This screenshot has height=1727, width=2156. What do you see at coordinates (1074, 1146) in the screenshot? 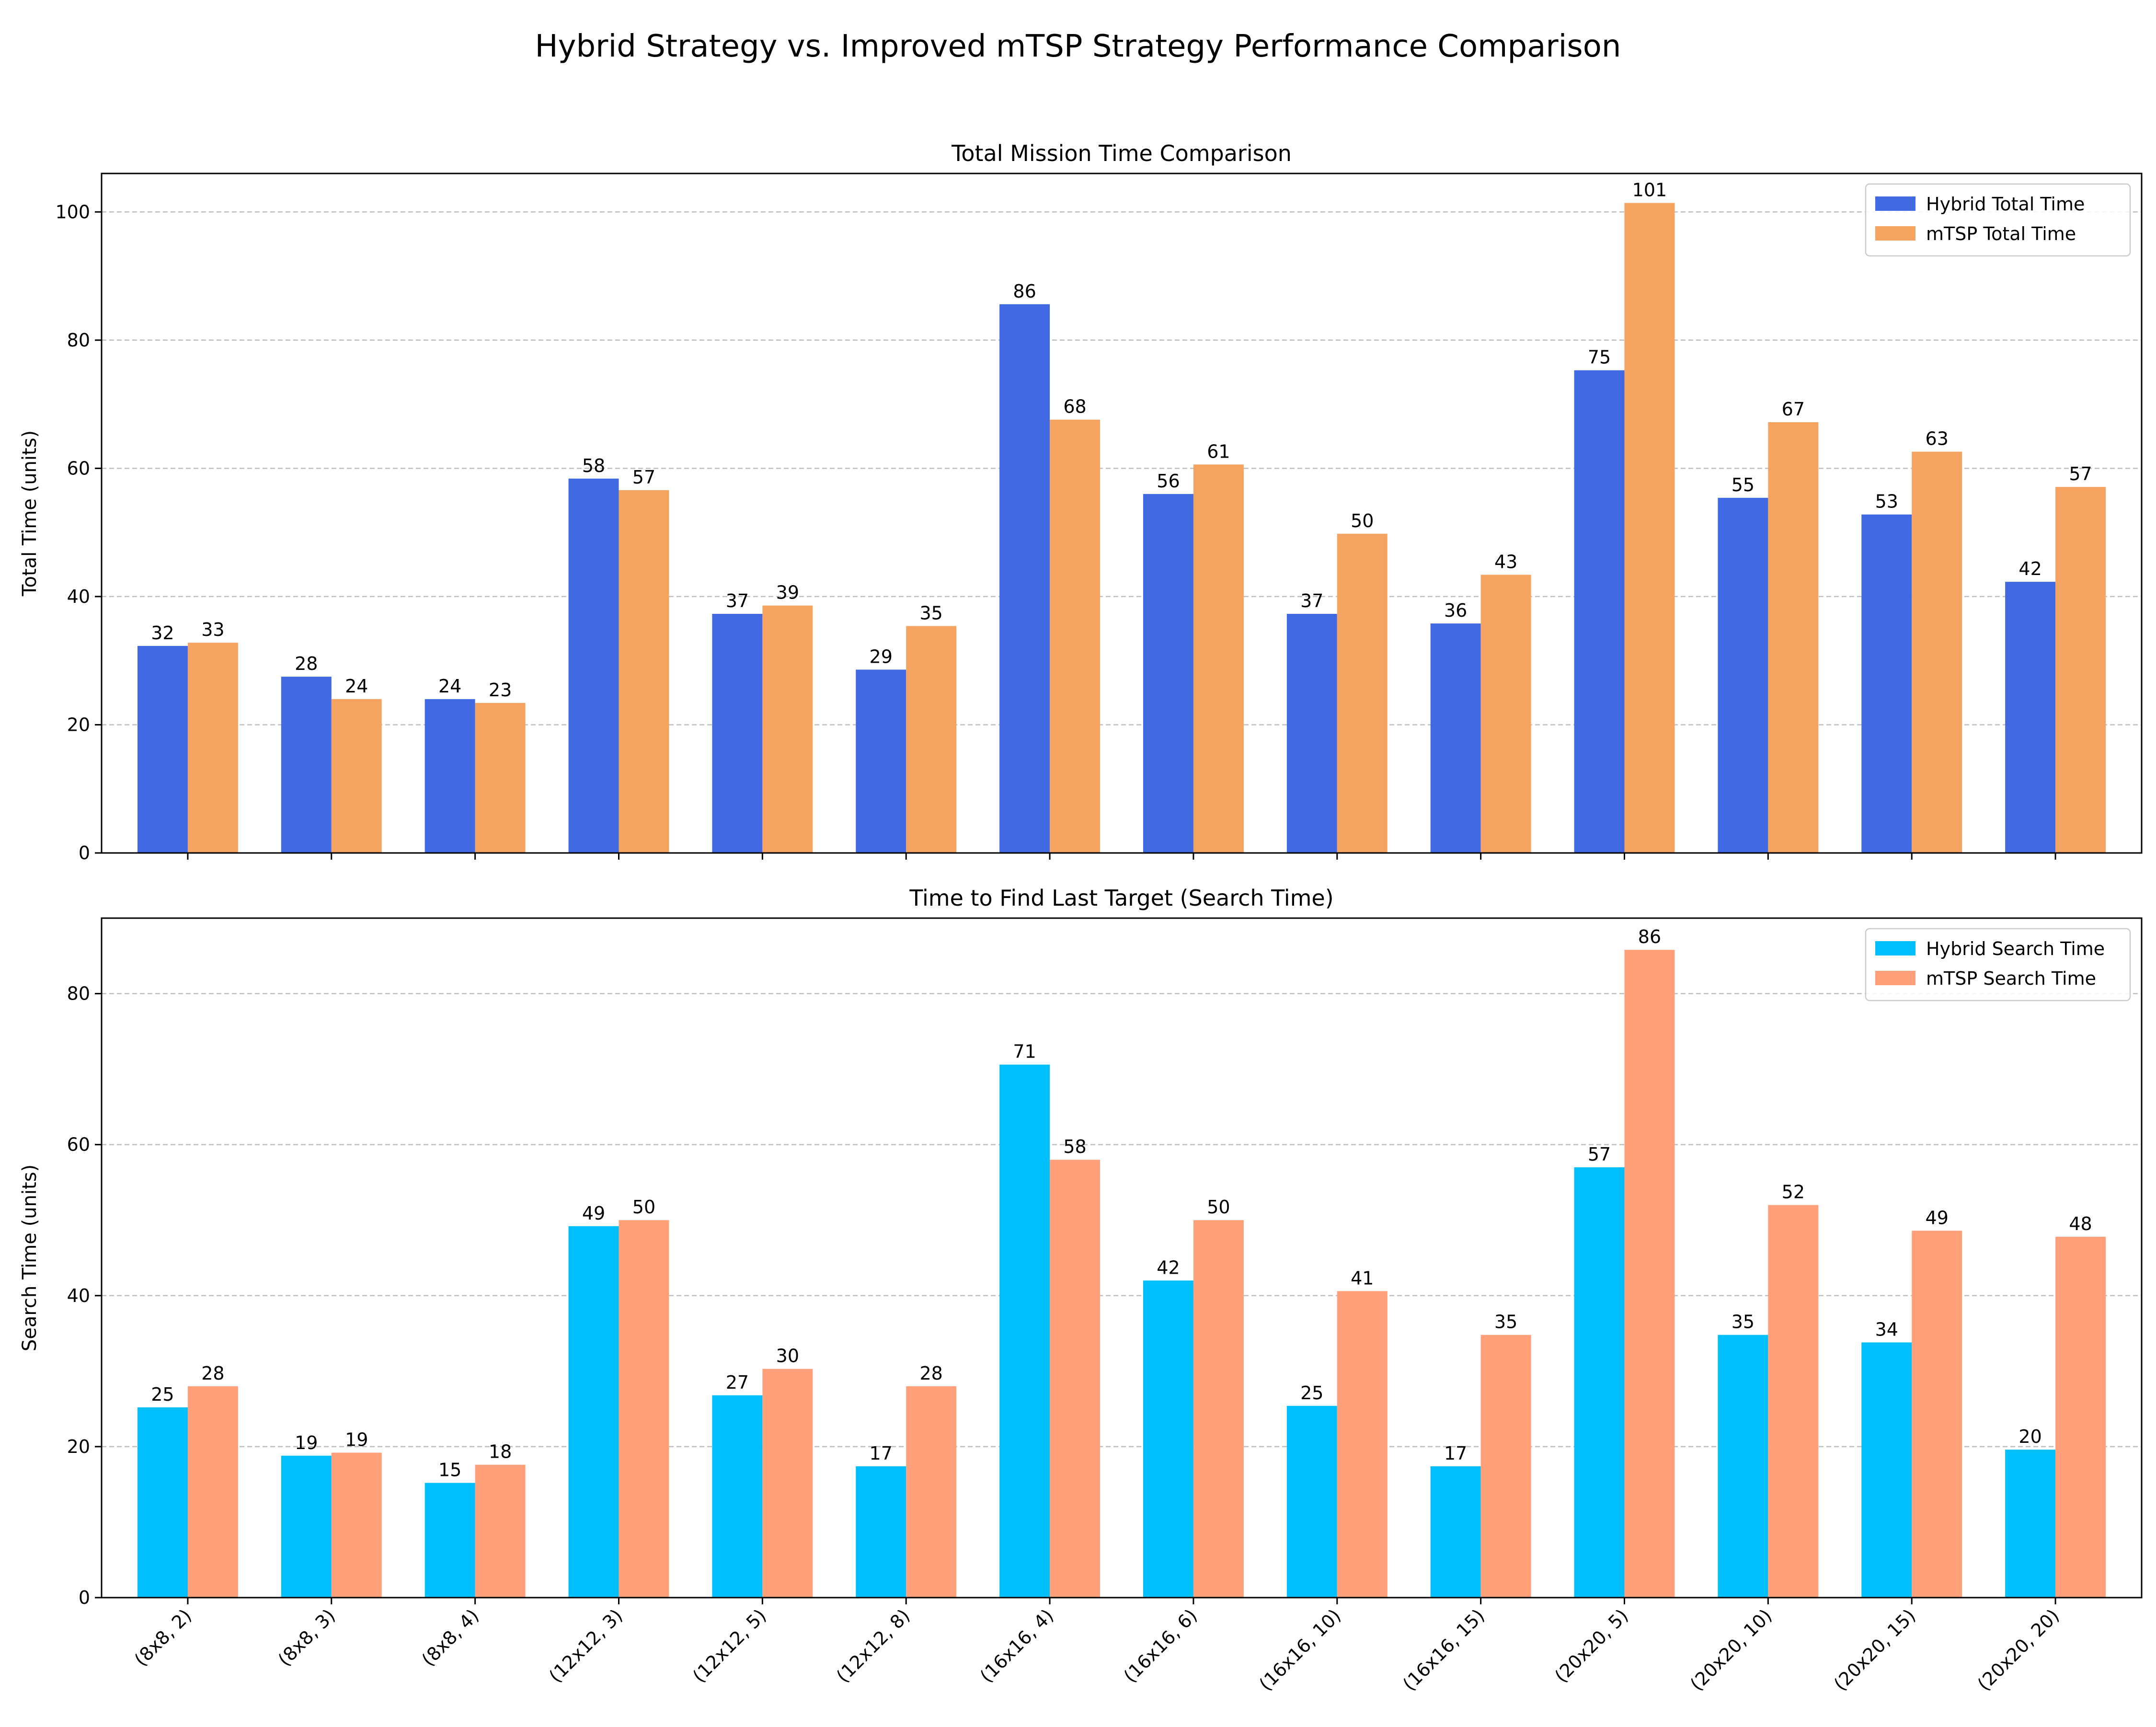
I see `search-bar-label-s1-6: 58` at bounding box center [1074, 1146].